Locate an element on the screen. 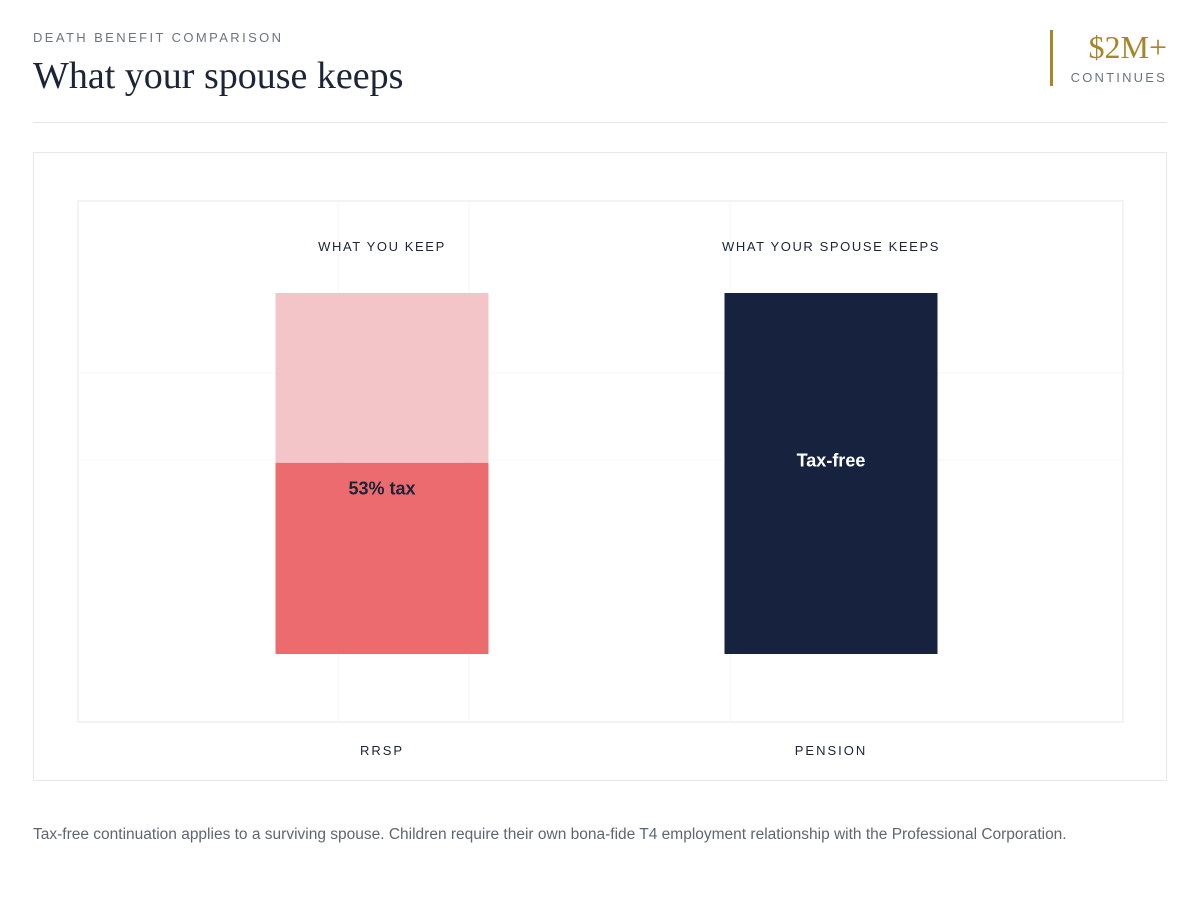 This screenshot has height=898, width=1200. column-header: WHAT YOUR SPOUSE KEEPS is located at coordinates (831, 246).